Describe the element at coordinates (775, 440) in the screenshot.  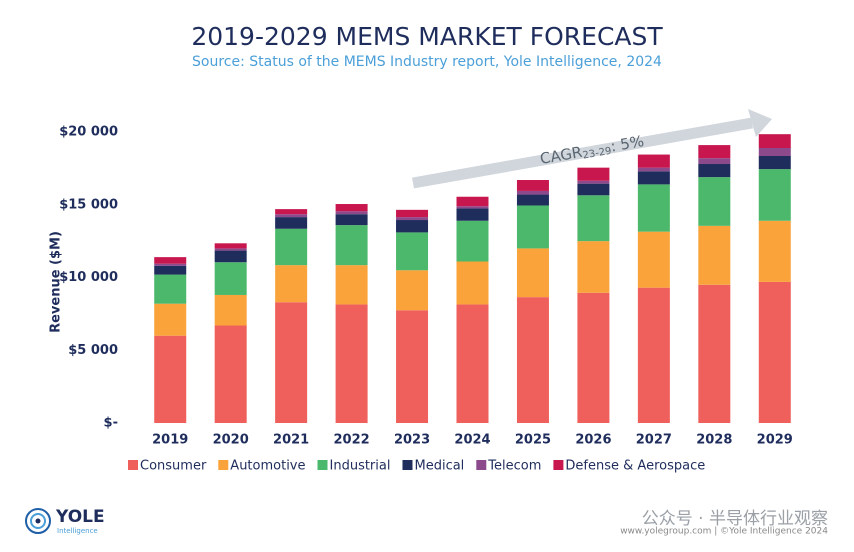
I see `x-tick-label: 2029` at that location.